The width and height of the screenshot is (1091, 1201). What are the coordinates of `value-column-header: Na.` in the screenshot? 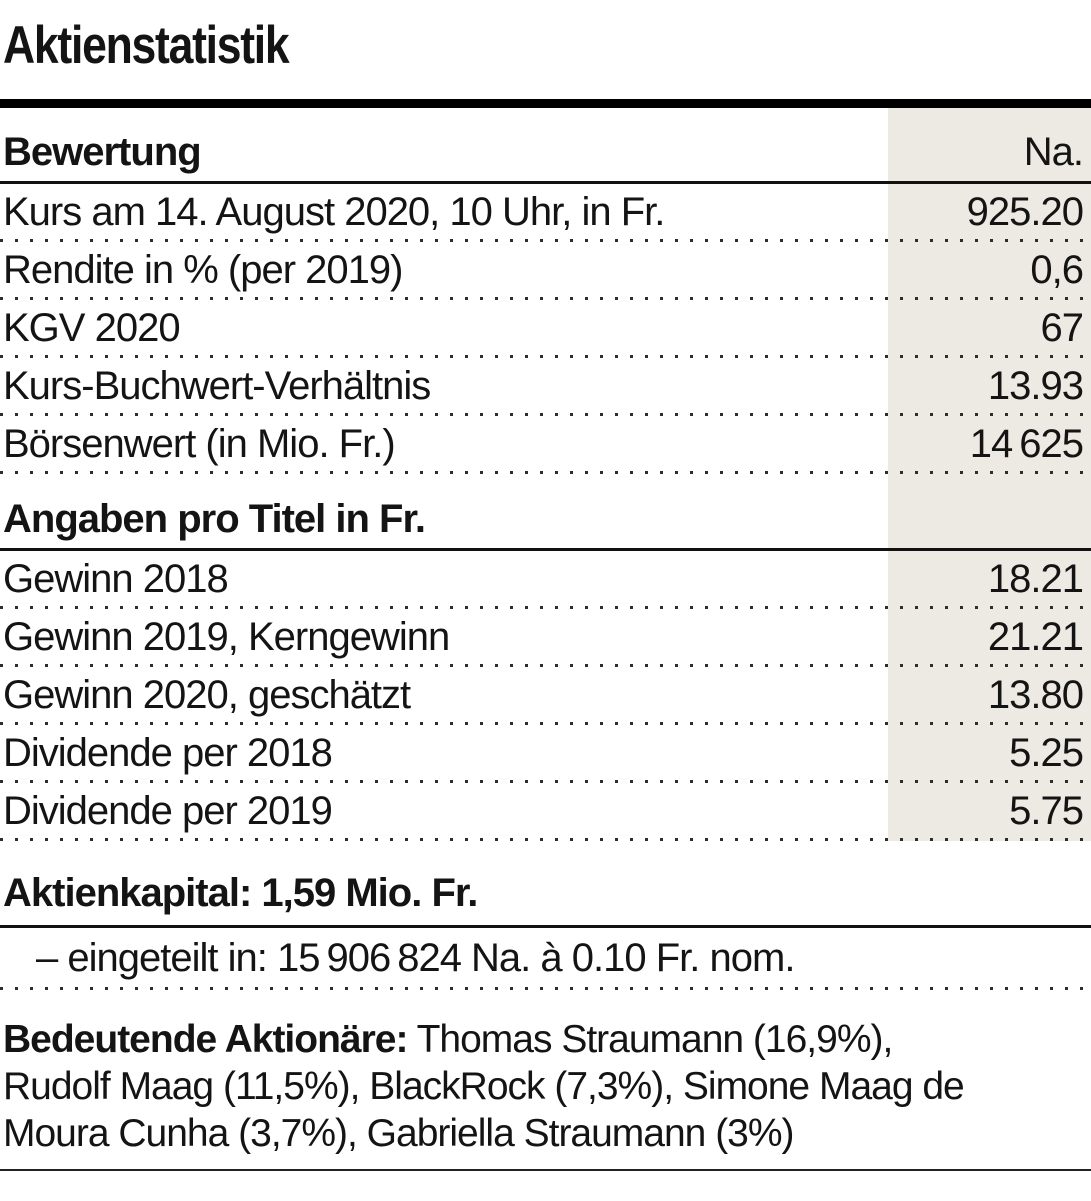 It's located at (989, 144).